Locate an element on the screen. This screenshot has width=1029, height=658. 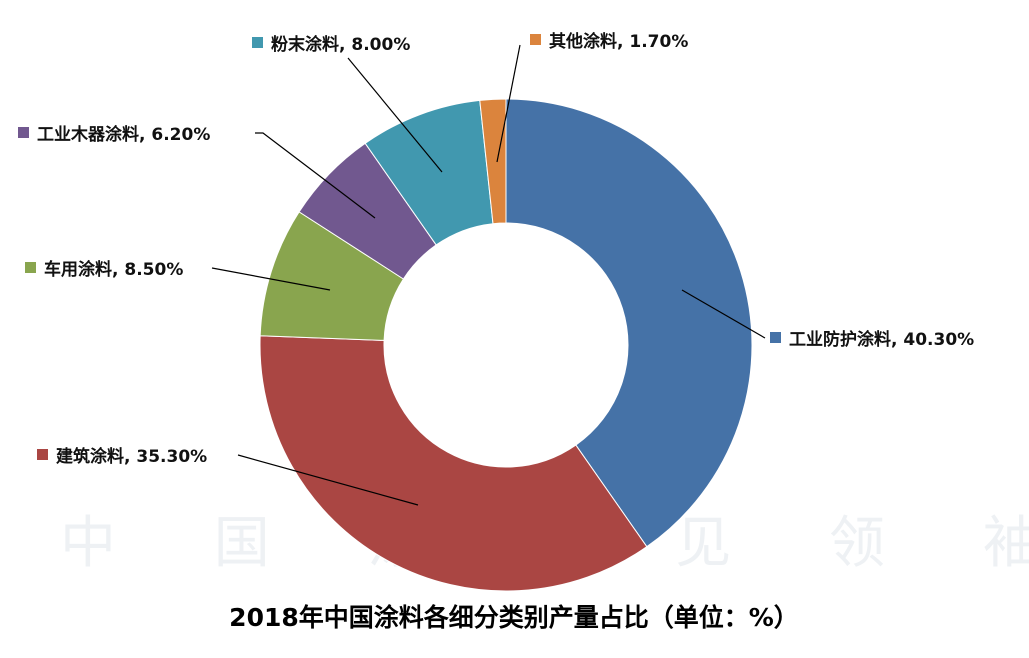
data-label-2: 车用涂料, 8.50% is located at coordinates (113, 269).